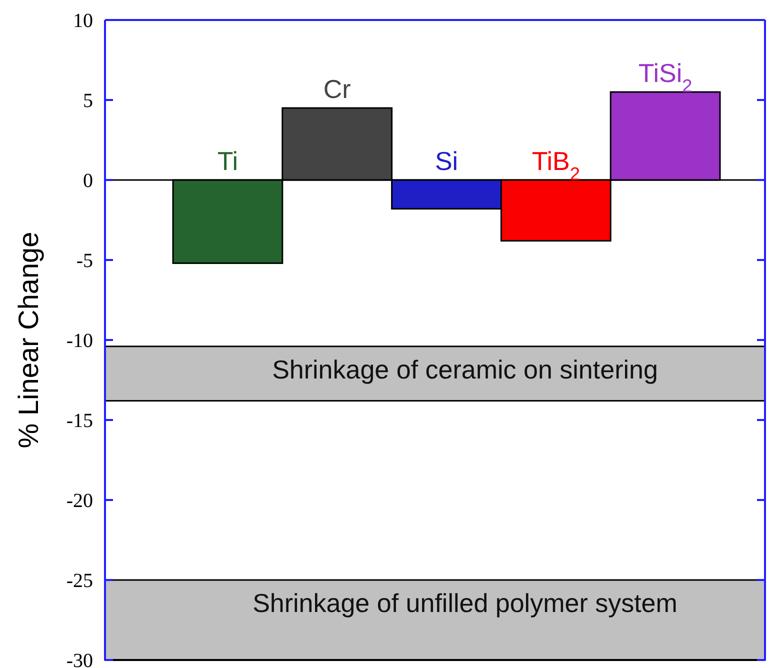 Image resolution: width=772 pixels, height=668 pixels. What do you see at coordinates (465, 369) in the screenshot?
I see `band-label: Shrinkage of ceramic on sintering` at bounding box center [465, 369].